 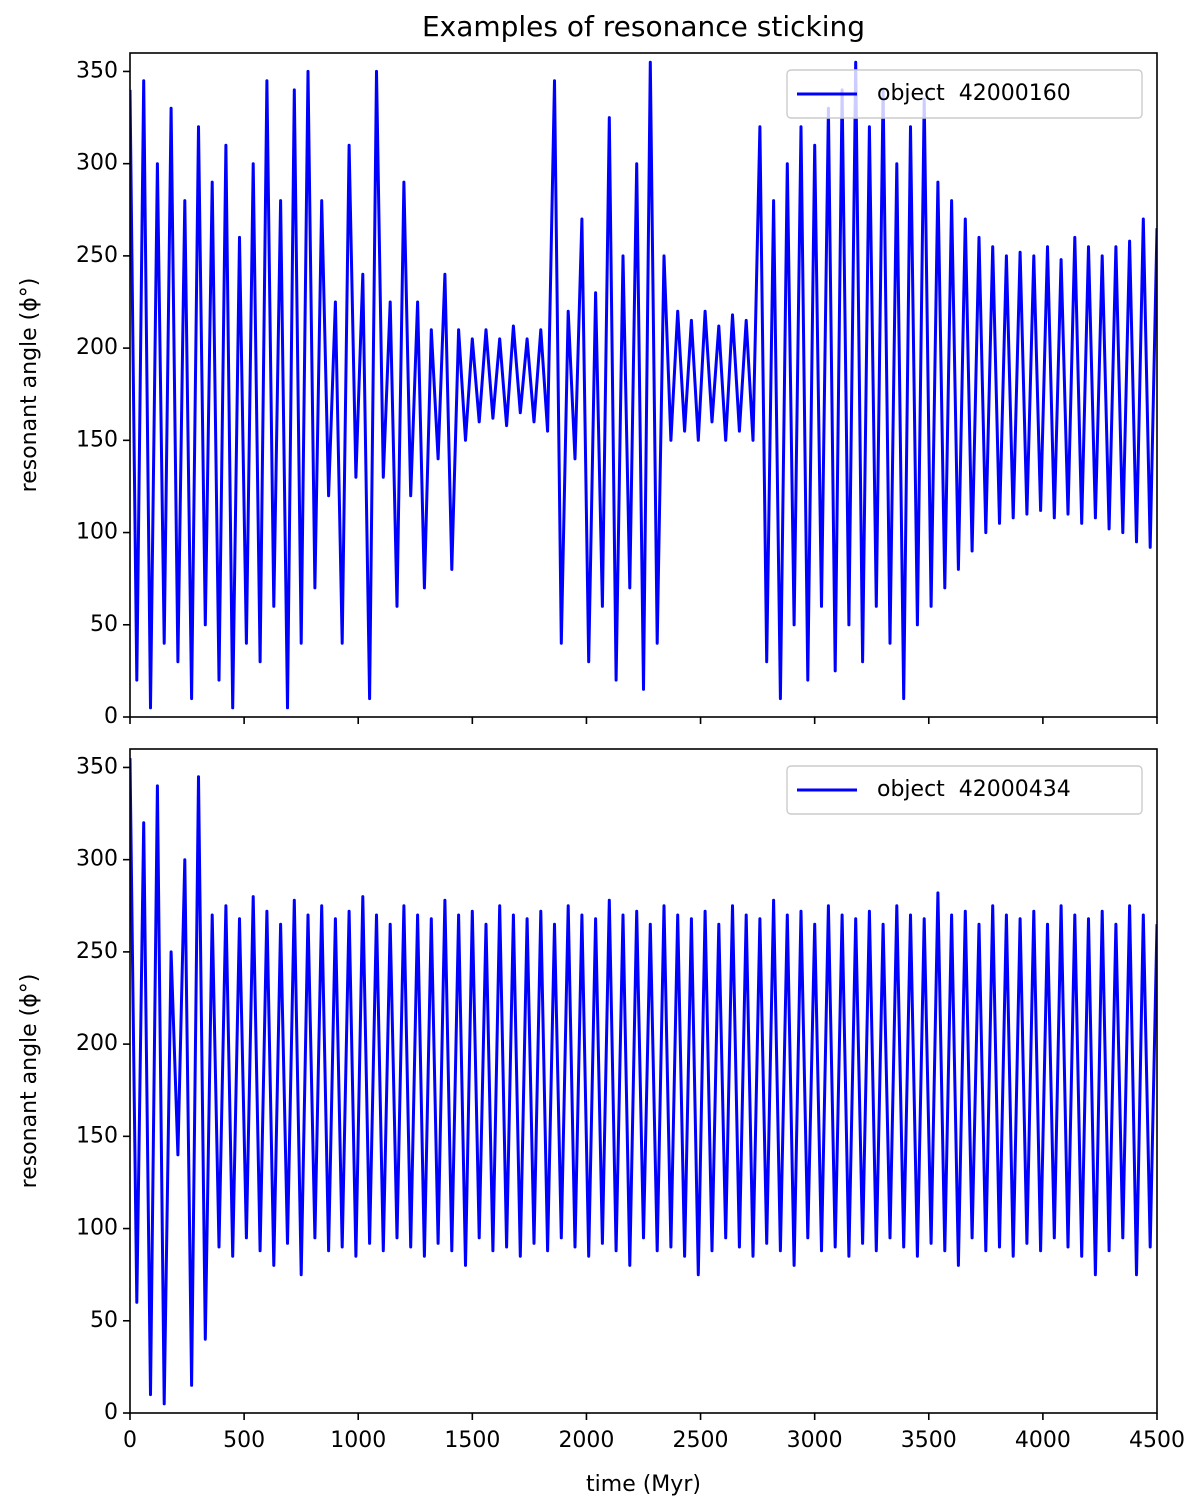 I want to click on x-tick-label: 4000, so click(x=1043, y=1440).